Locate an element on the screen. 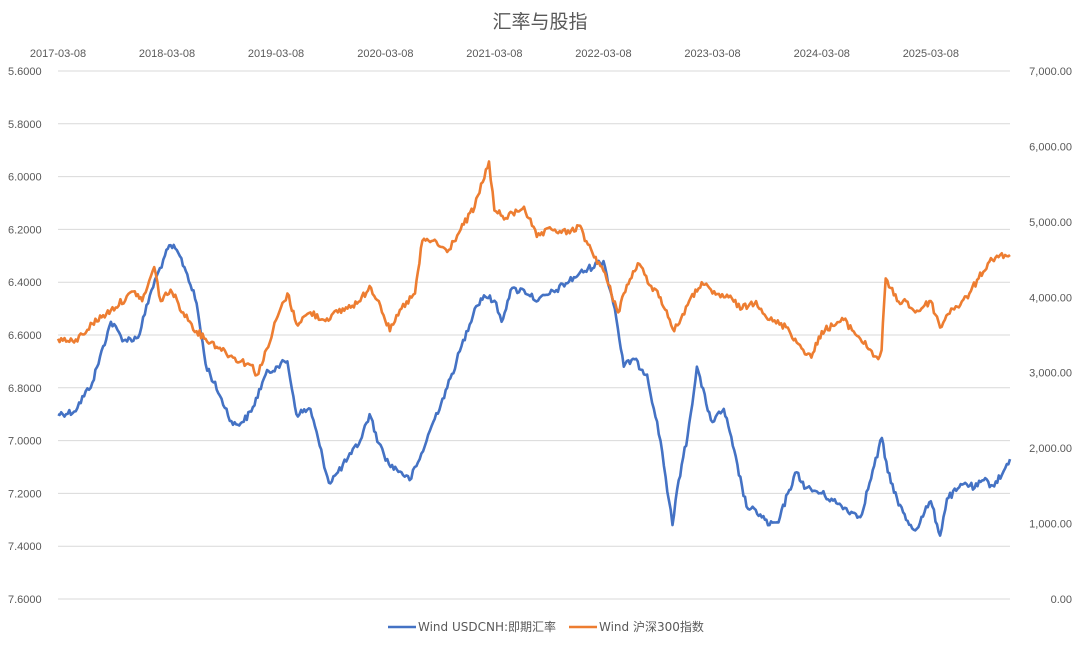 The image size is (1080, 648). y-left-tick-label: 6.2000 is located at coordinates (25, 230).